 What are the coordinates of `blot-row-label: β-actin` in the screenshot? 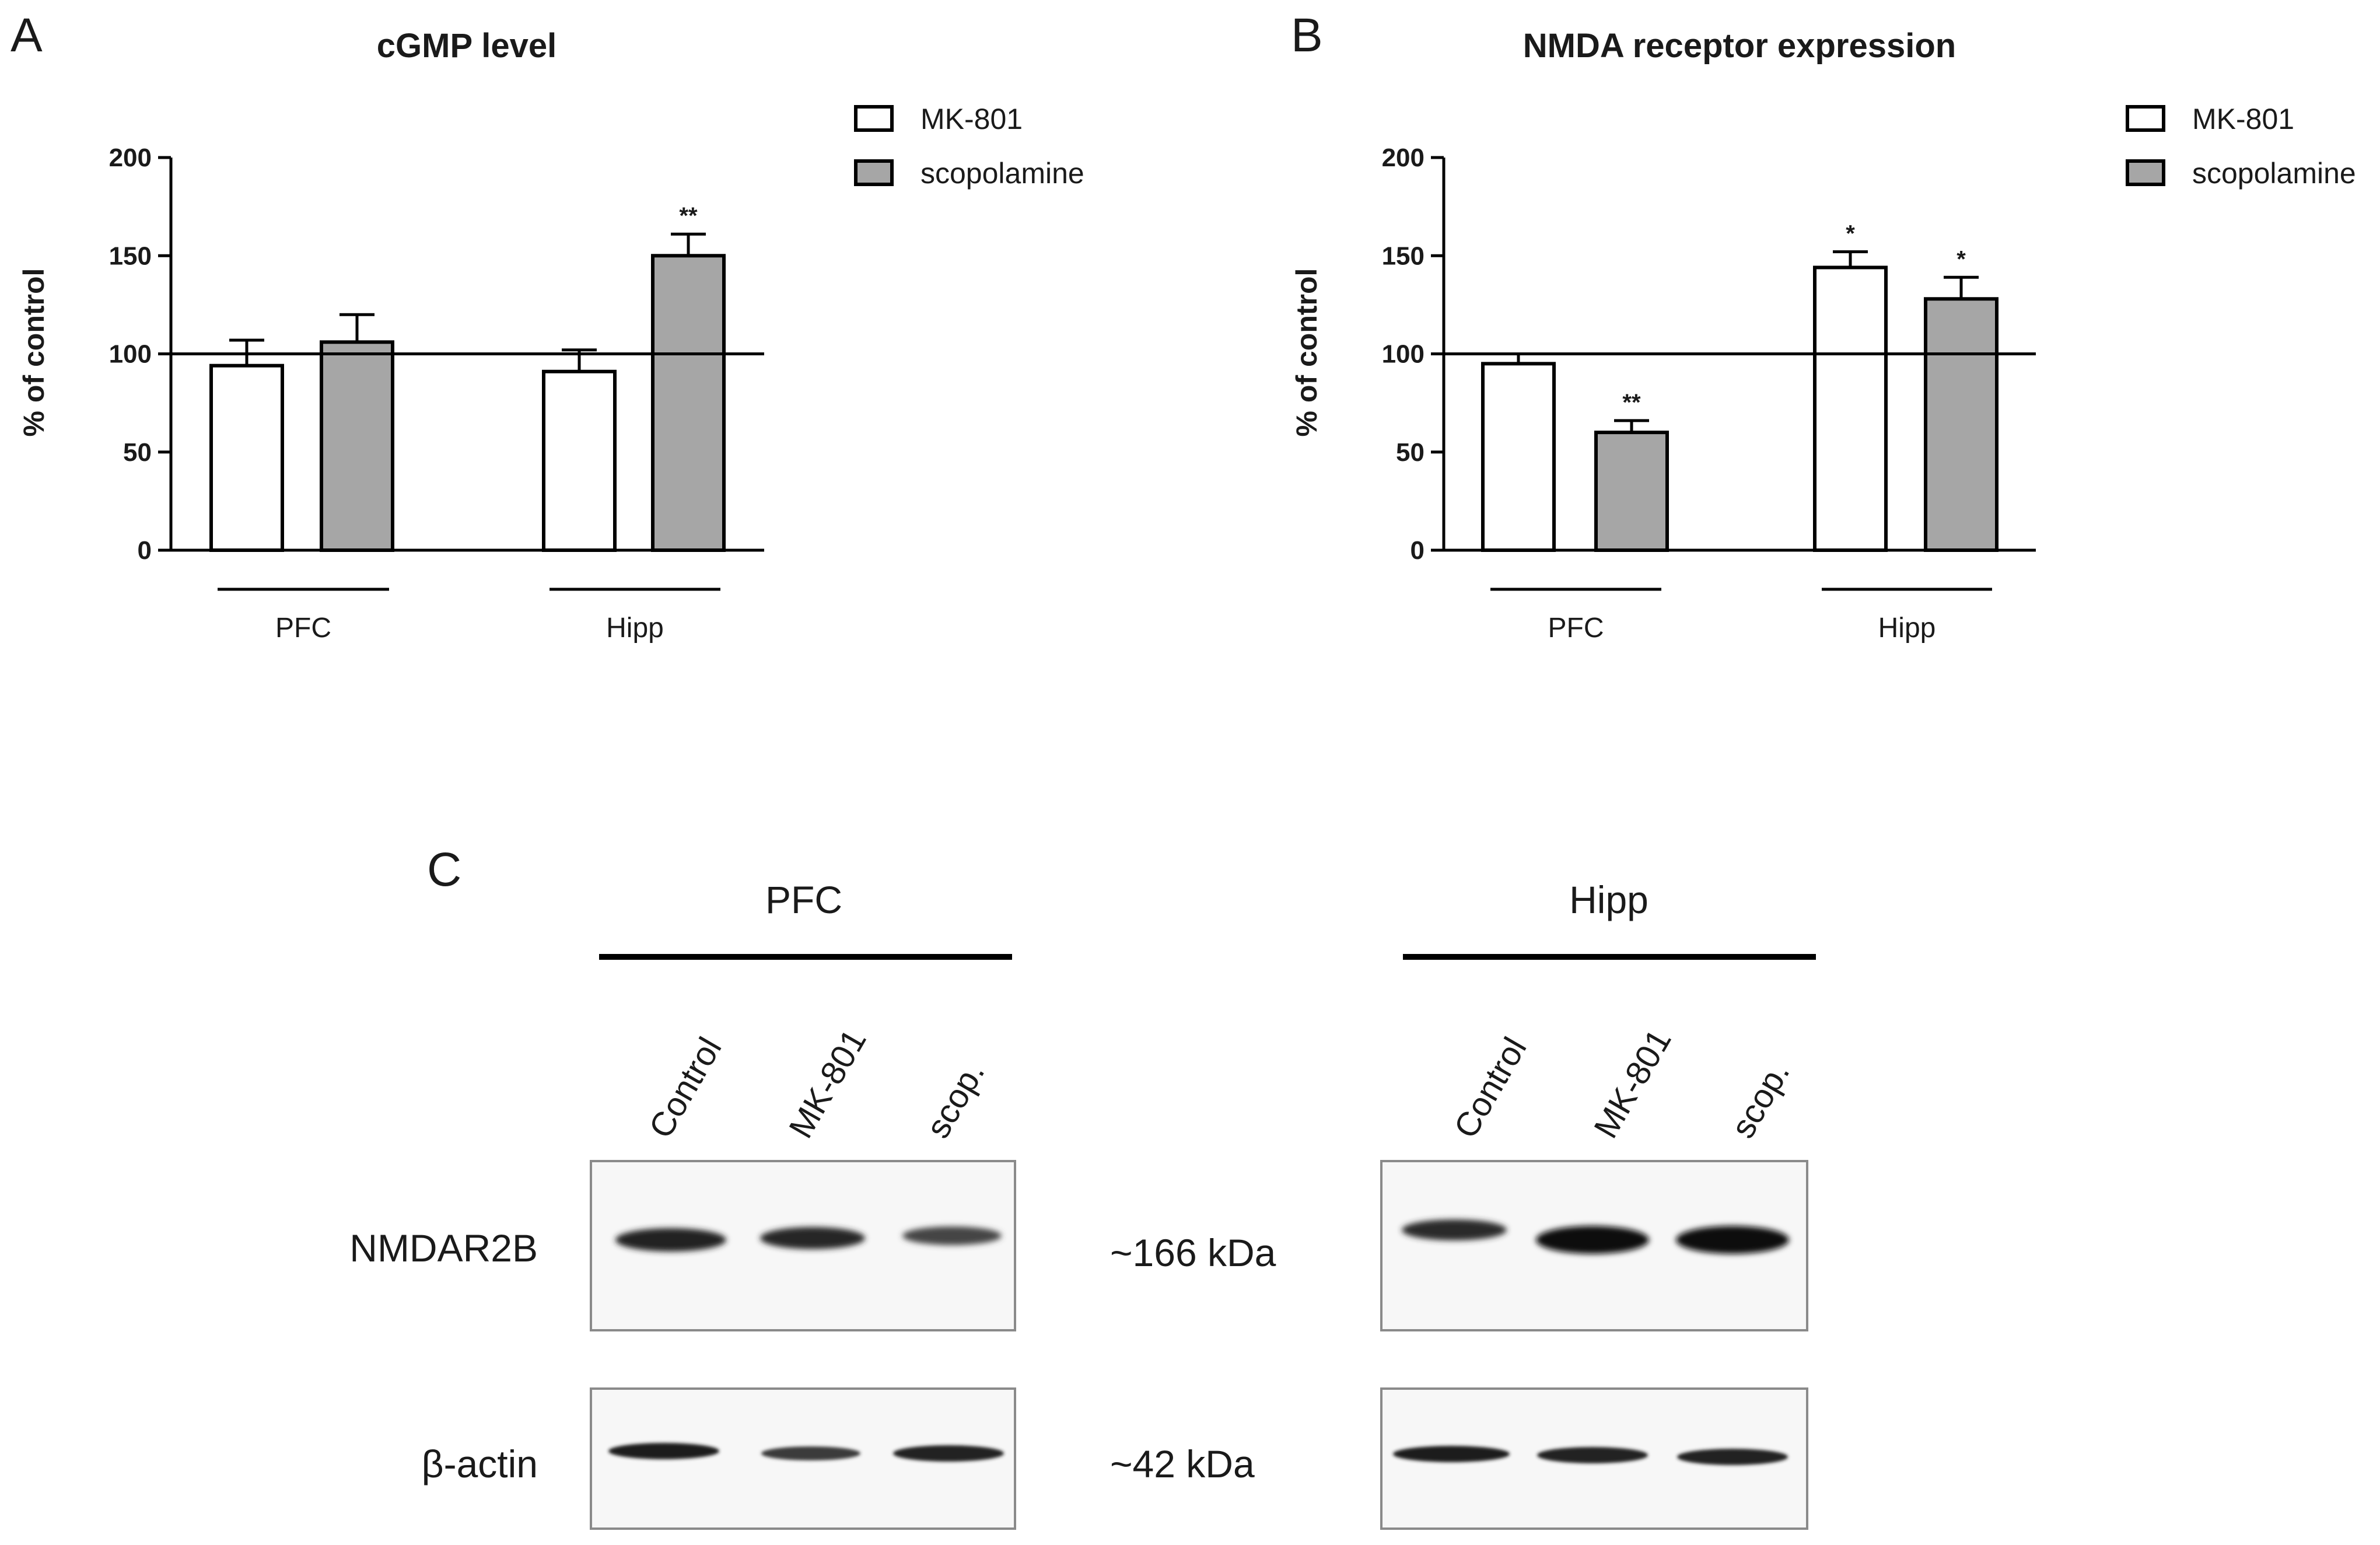 It's located at (480, 1464).